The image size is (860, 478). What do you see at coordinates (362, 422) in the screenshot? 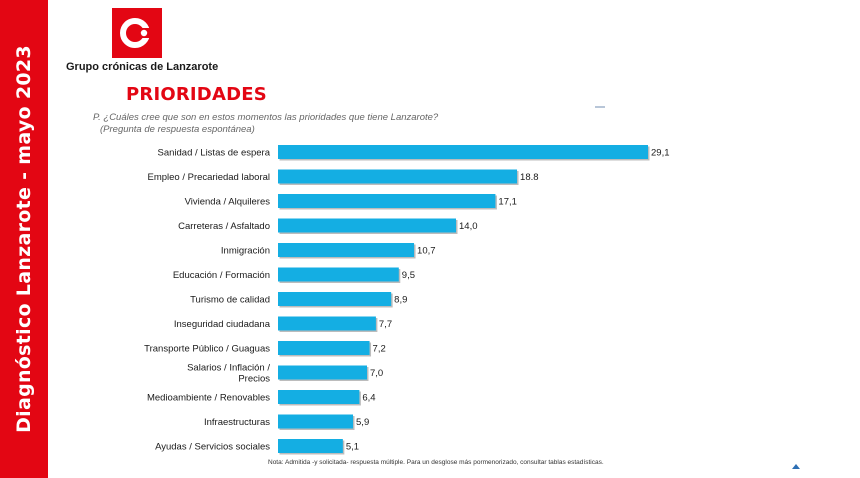
I see `data-label: 5,9` at bounding box center [362, 422].